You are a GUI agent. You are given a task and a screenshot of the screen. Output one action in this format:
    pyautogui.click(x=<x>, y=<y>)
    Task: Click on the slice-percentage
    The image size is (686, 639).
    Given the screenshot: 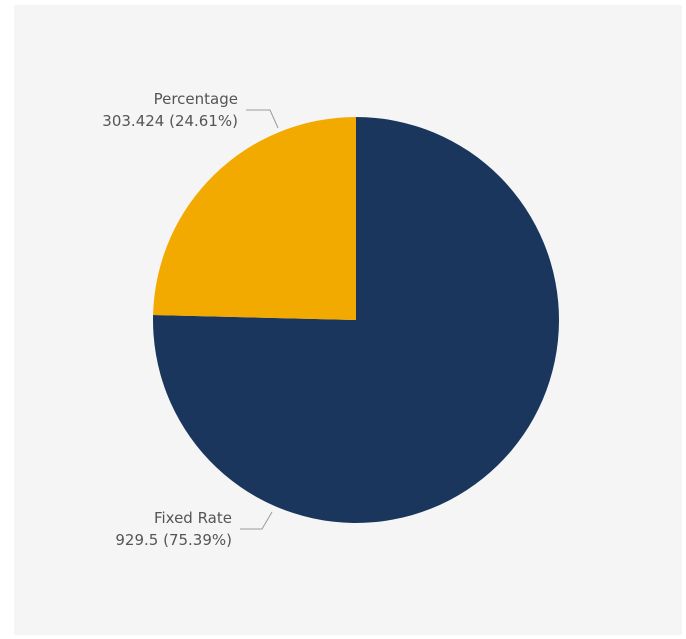 What is the action you would take?
    pyautogui.click(x=254, y=218)
    